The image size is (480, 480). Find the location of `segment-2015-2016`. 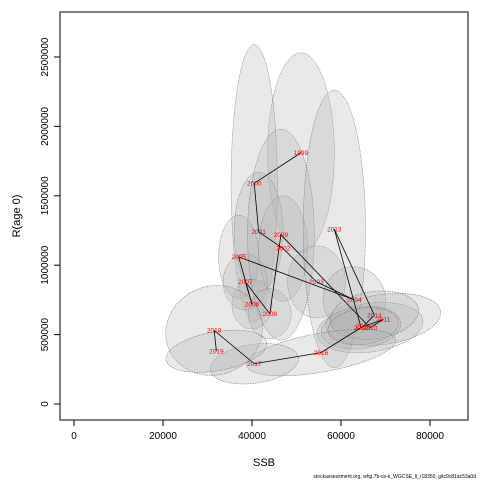

segment-2015-2016 is located at coordinates (342, 339).